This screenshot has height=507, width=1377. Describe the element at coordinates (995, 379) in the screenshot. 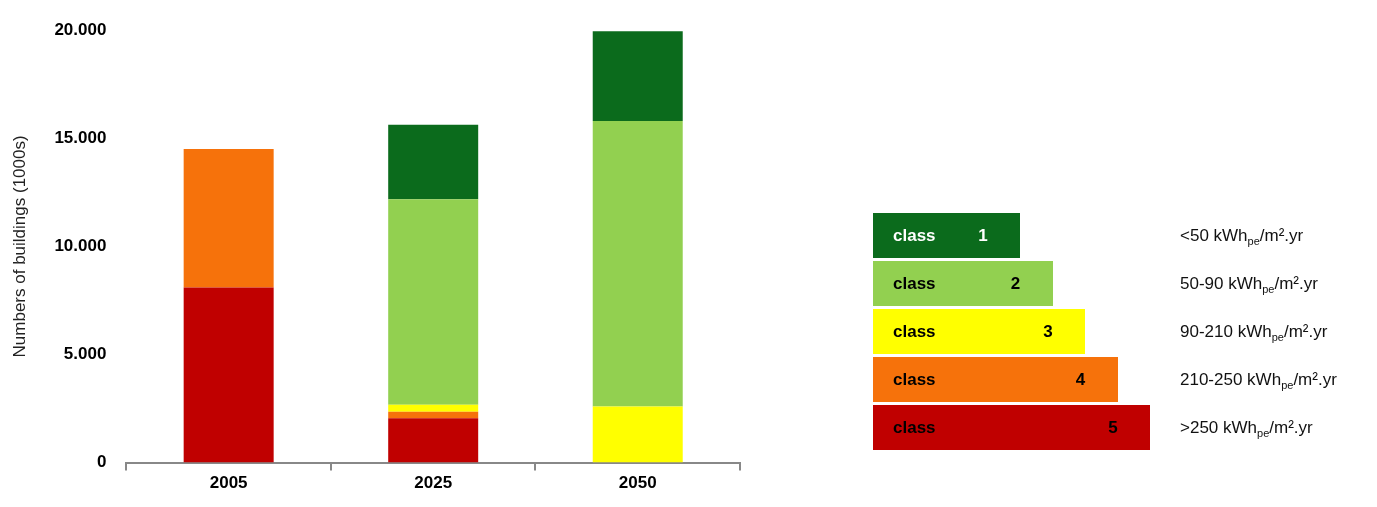

I see `text: class 4` at that location.